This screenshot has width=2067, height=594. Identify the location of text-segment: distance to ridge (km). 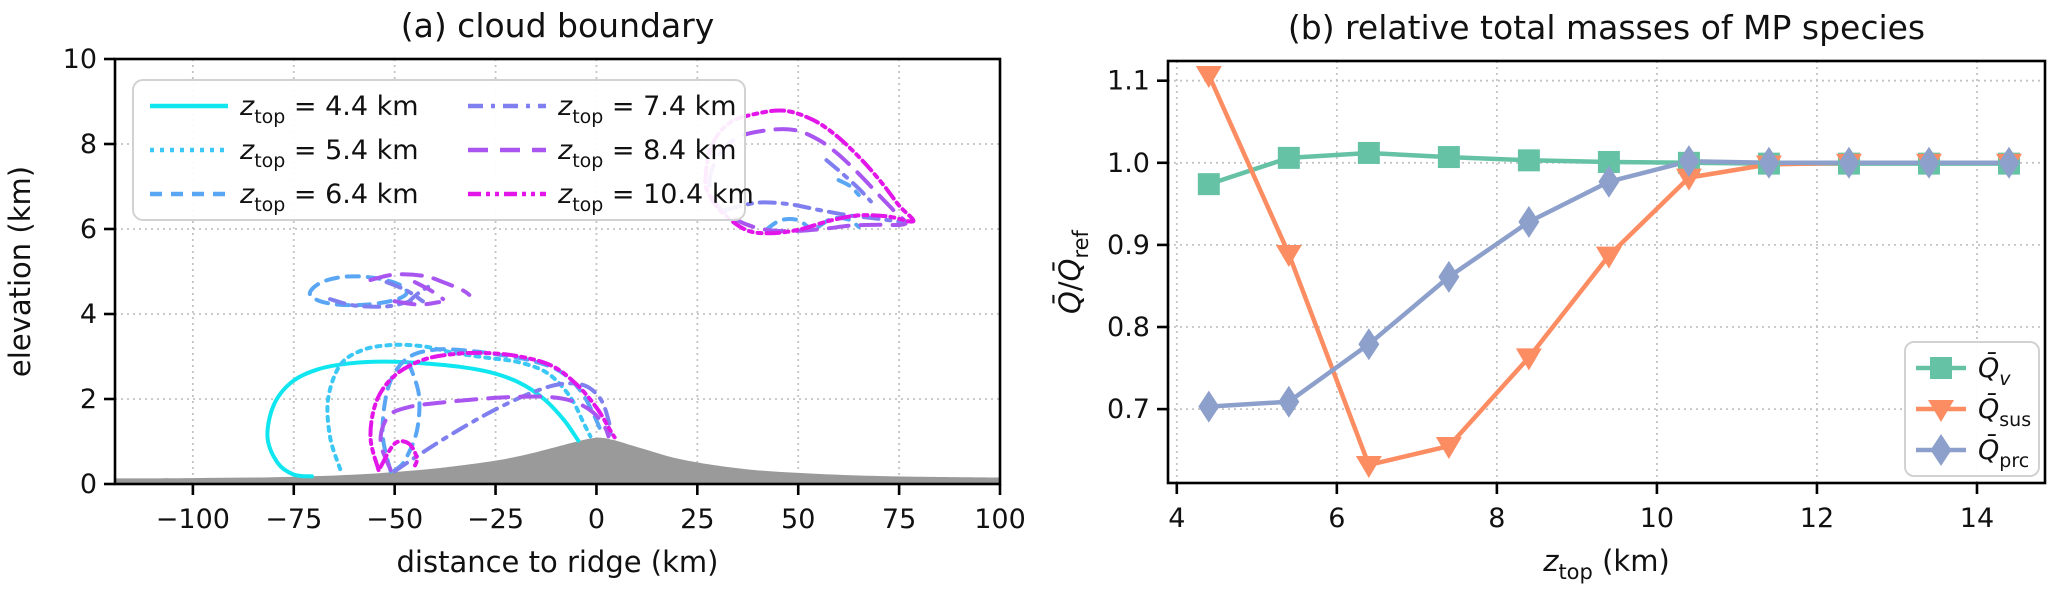
(558, 562).